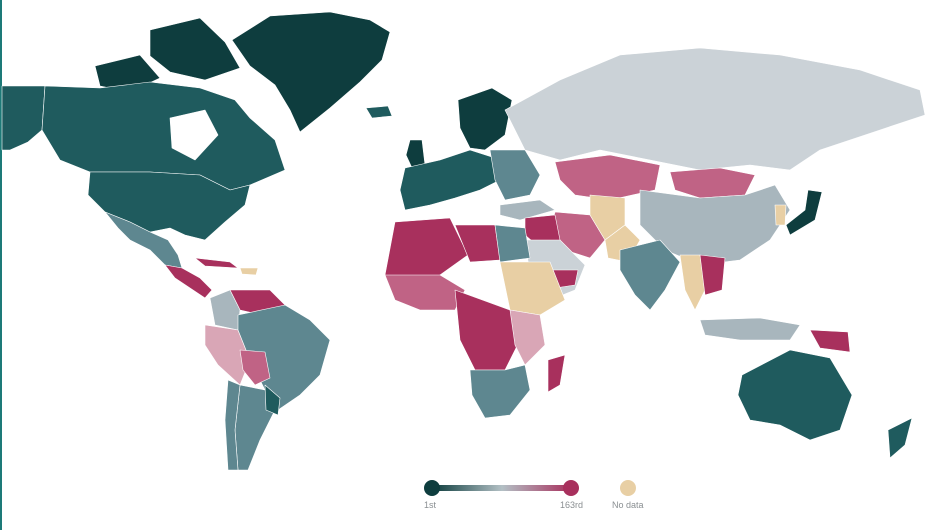  Describe the element at coordinates (425, 292) in the screenshot. I see `region-west-africa` at that location.